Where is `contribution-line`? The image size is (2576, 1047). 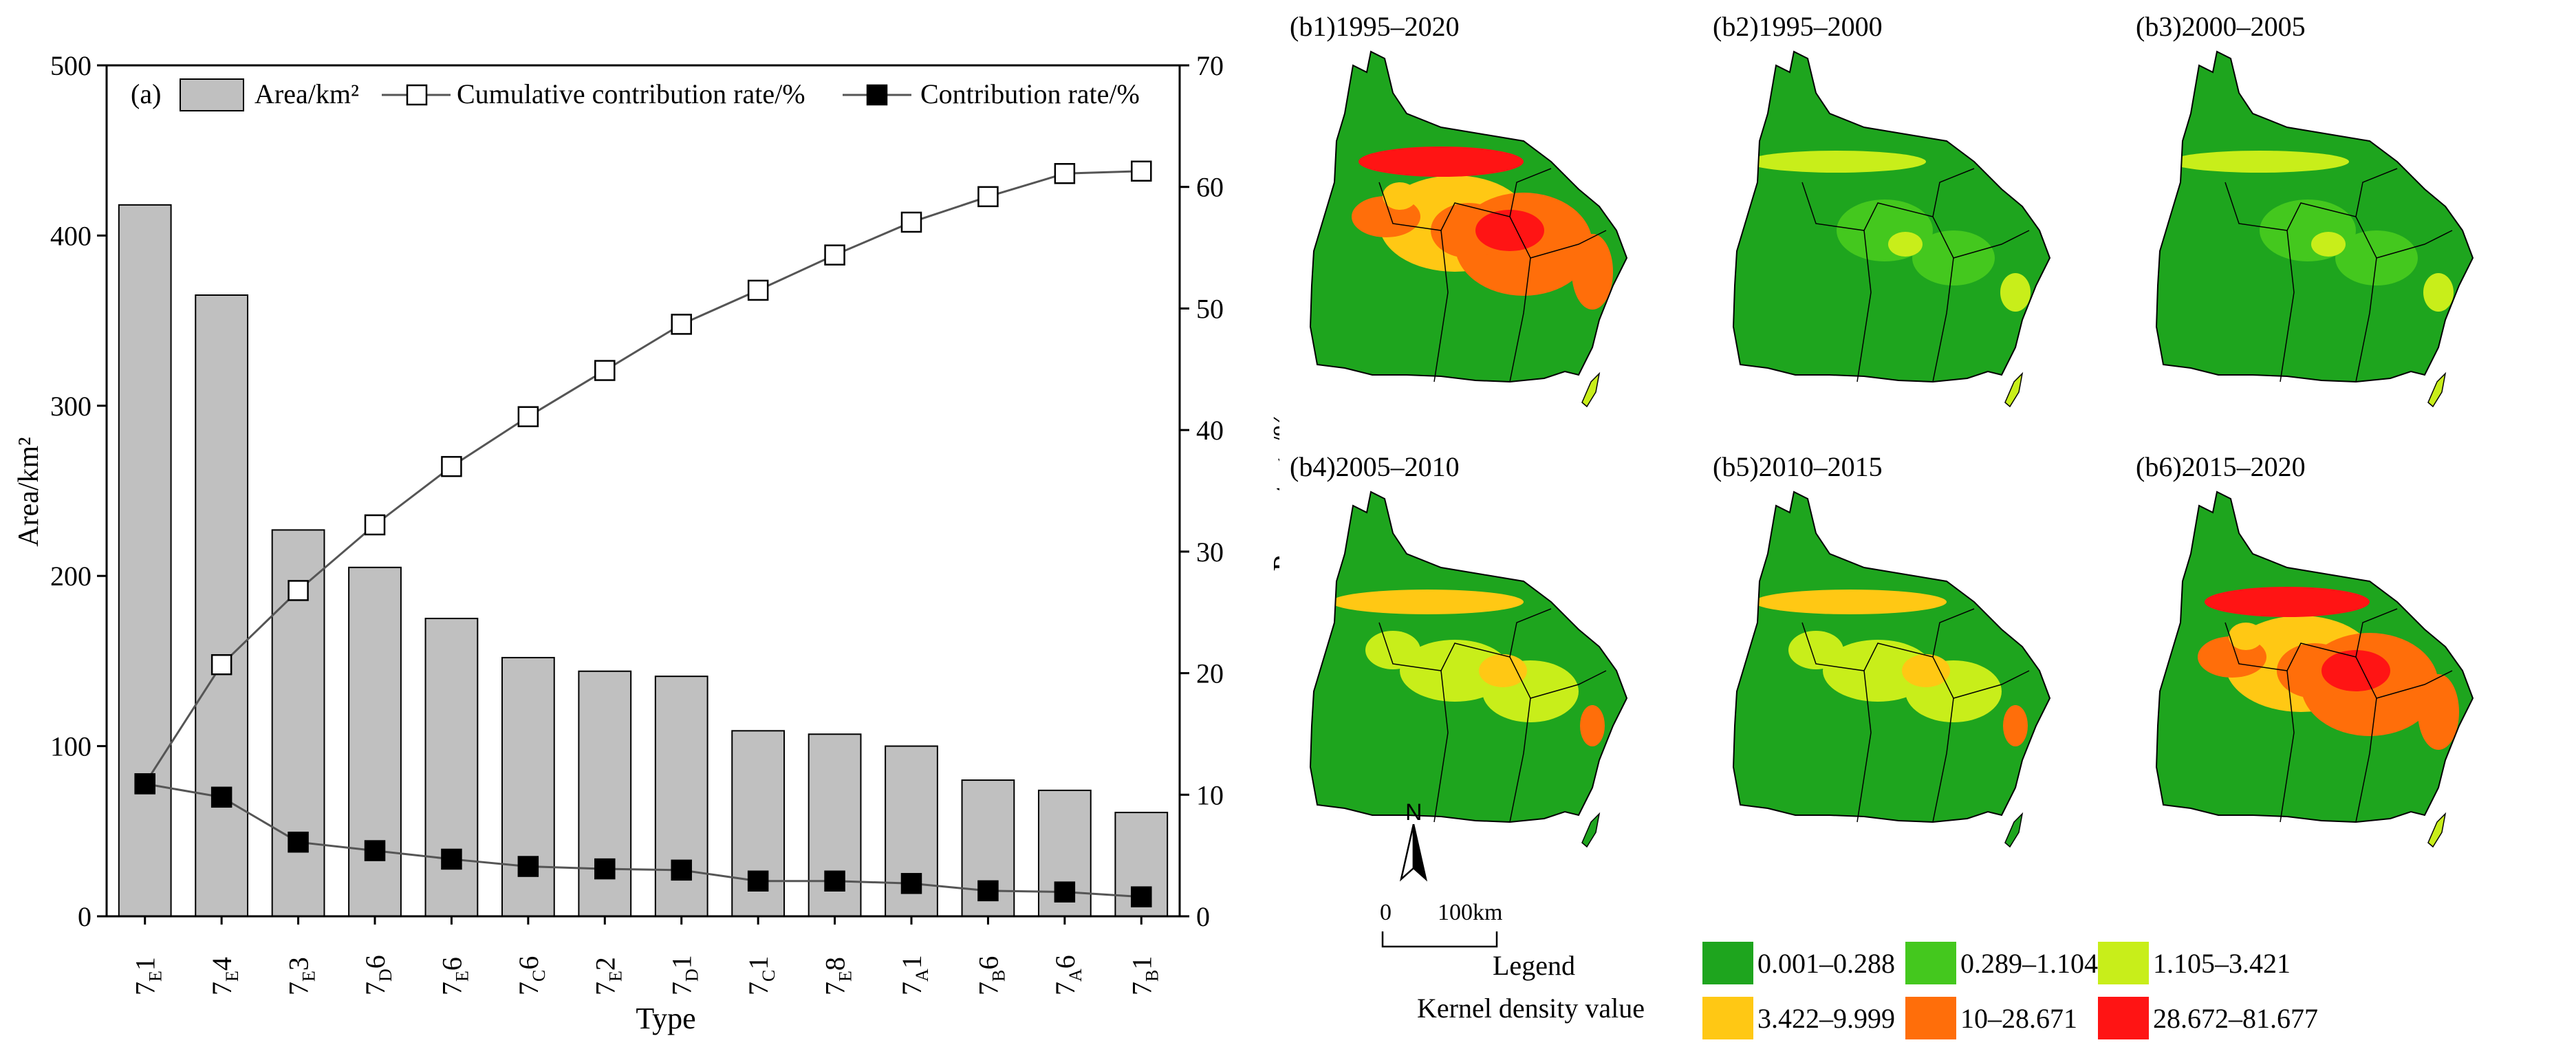 contribution-line is located at coordinates (643, 840).